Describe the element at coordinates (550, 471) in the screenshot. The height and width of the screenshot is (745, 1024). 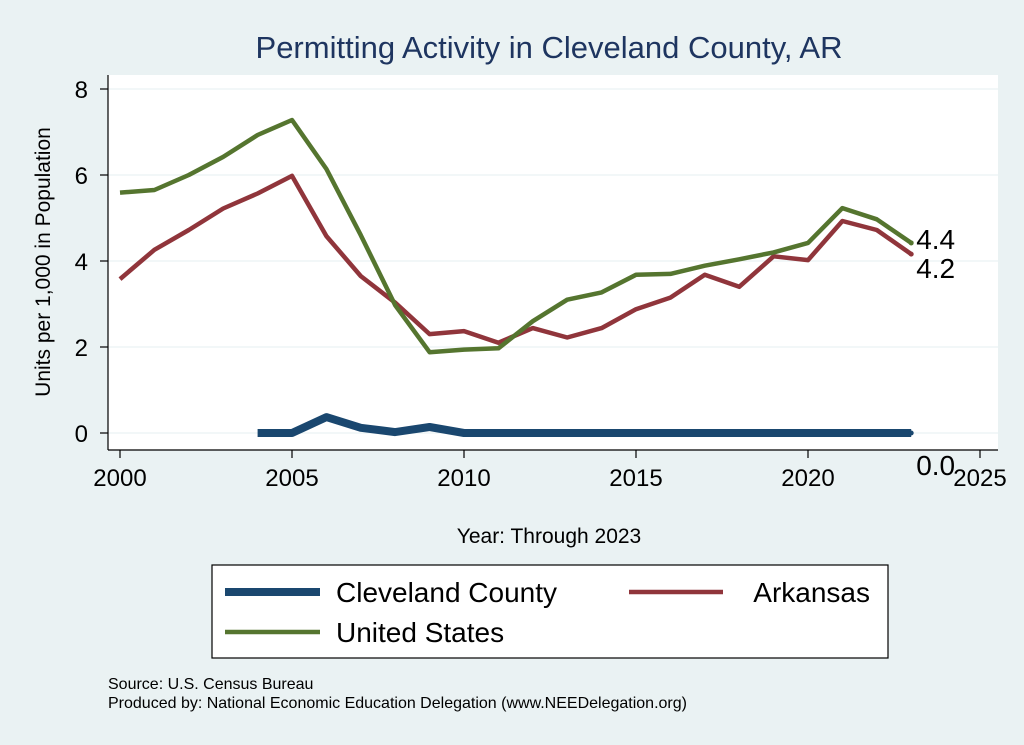
I see `x-axis: 2000 2005 2010 2015 2020 2025` at that location.